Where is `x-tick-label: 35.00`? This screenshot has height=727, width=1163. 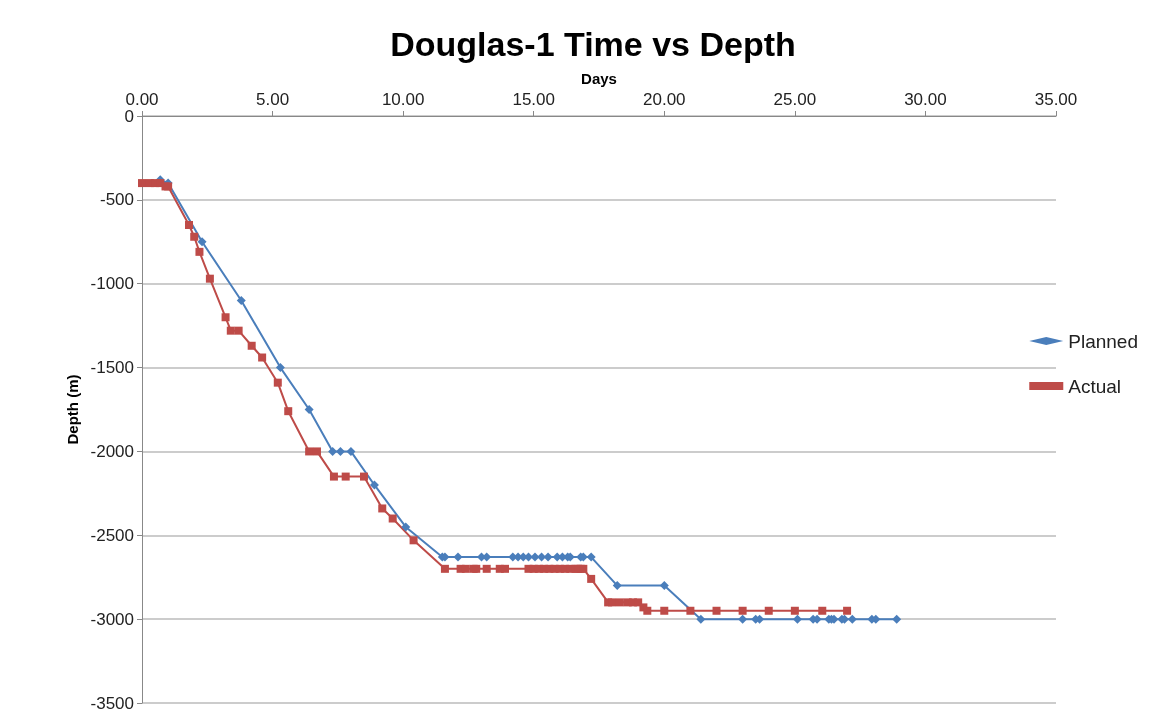
x-tick-label: 35.00 is located at coordinates (1056, 99).